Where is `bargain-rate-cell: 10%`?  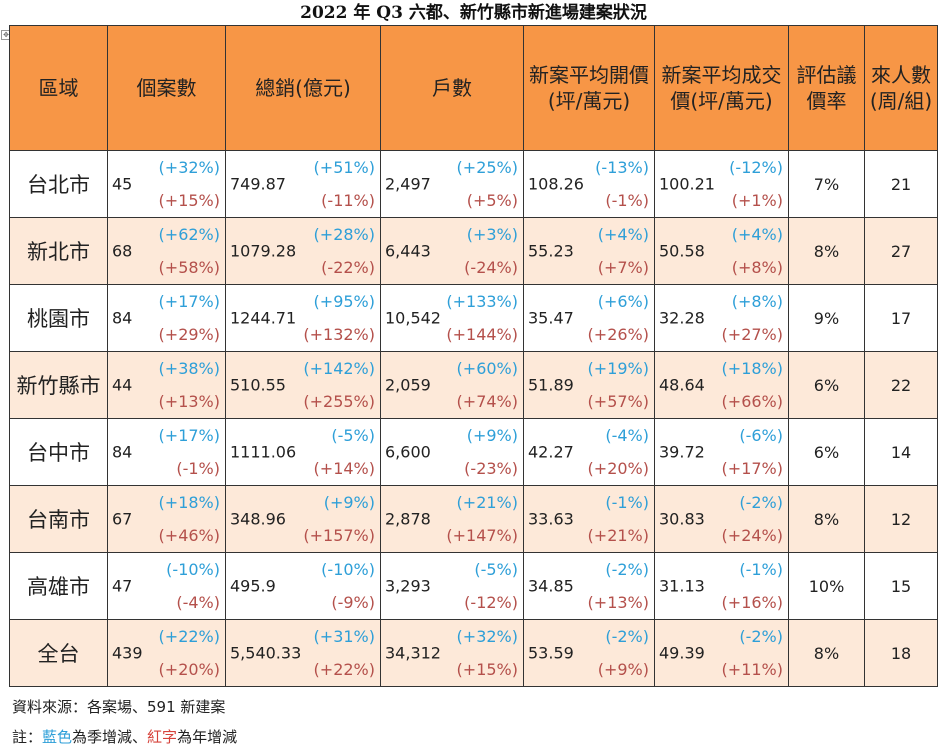 bargain-rate-cell: 10% is located at coordinates (826, 586).